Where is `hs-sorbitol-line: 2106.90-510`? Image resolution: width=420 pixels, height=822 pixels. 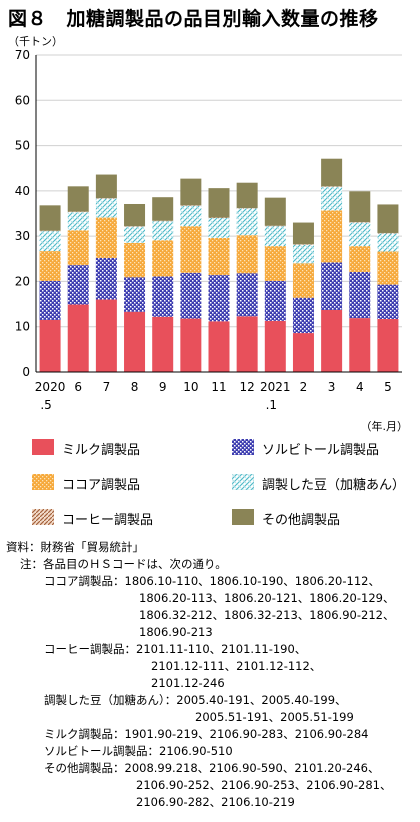 hs-sorbitol-line: 2106.90-510 is located at coordinates (196, 751).